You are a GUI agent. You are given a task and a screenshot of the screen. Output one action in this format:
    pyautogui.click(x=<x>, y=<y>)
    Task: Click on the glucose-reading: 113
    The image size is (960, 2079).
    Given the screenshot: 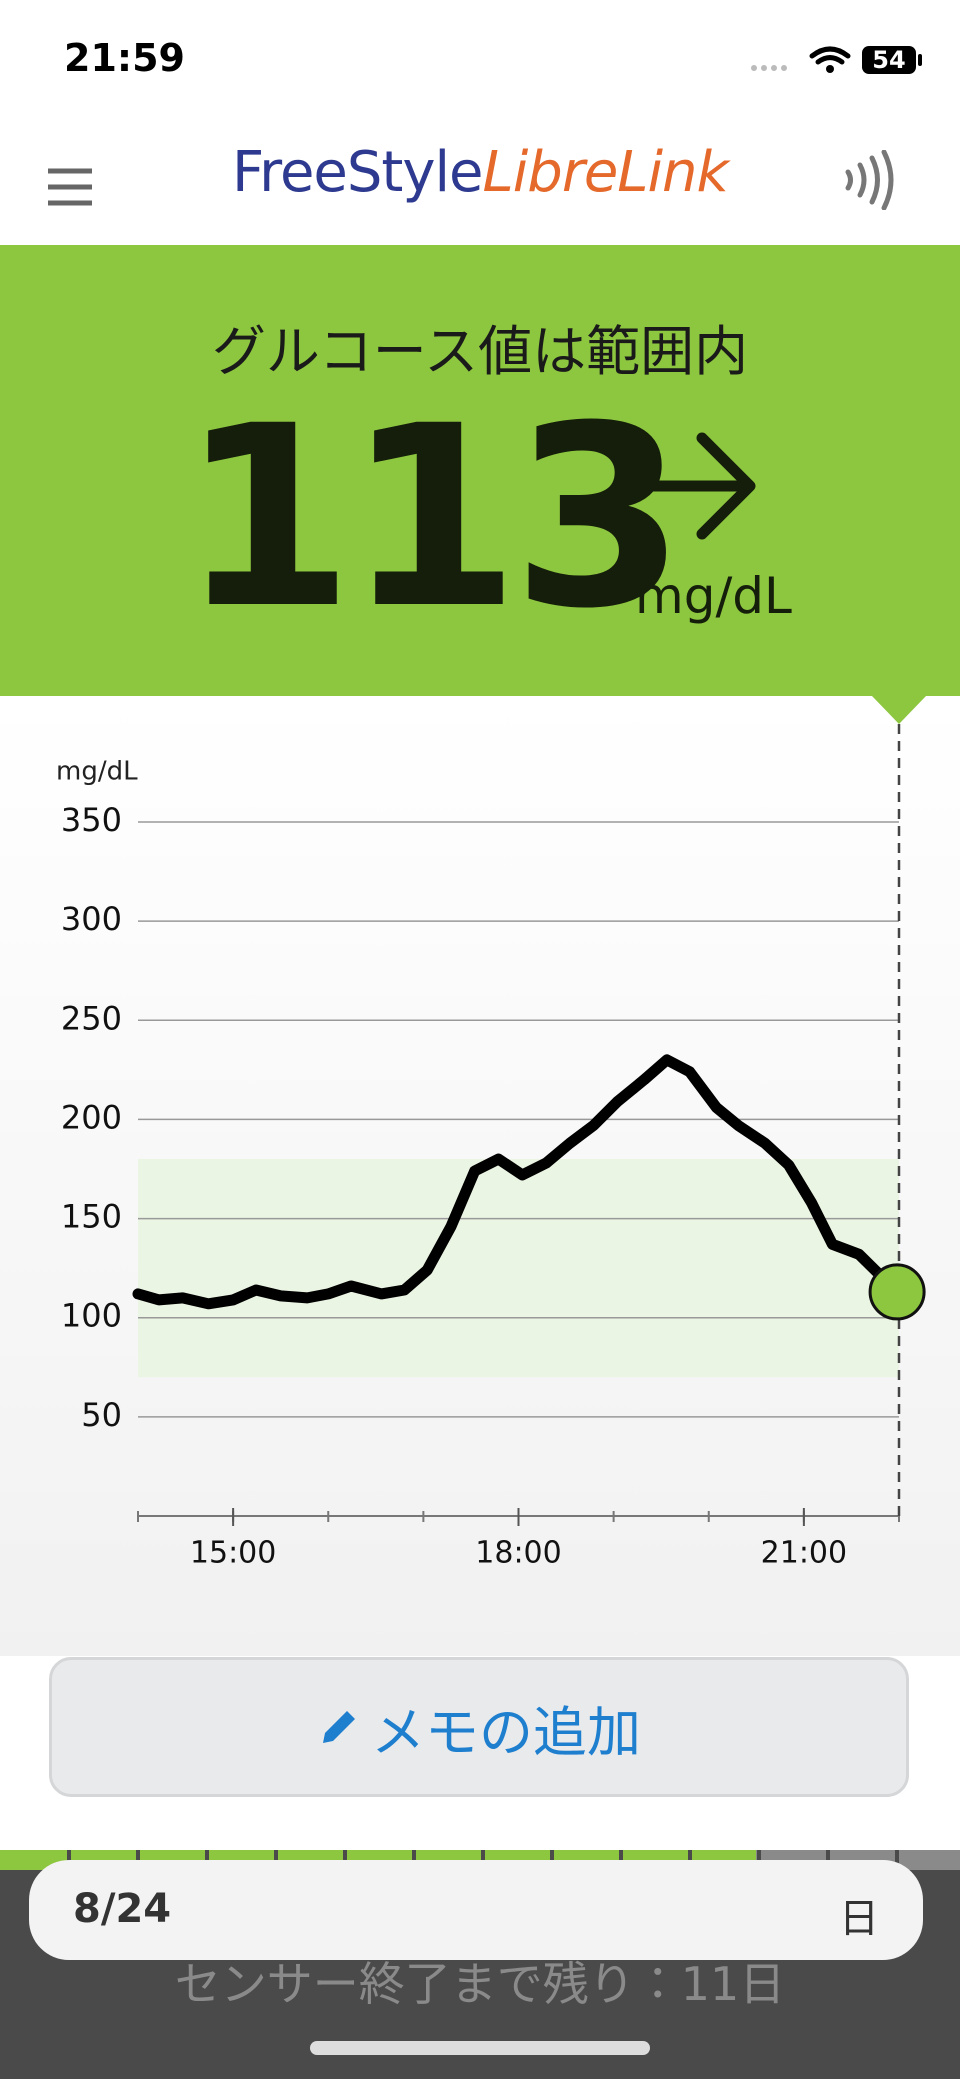 What is the action you would take?
    pyautogui.click(x=433, y=517)
    